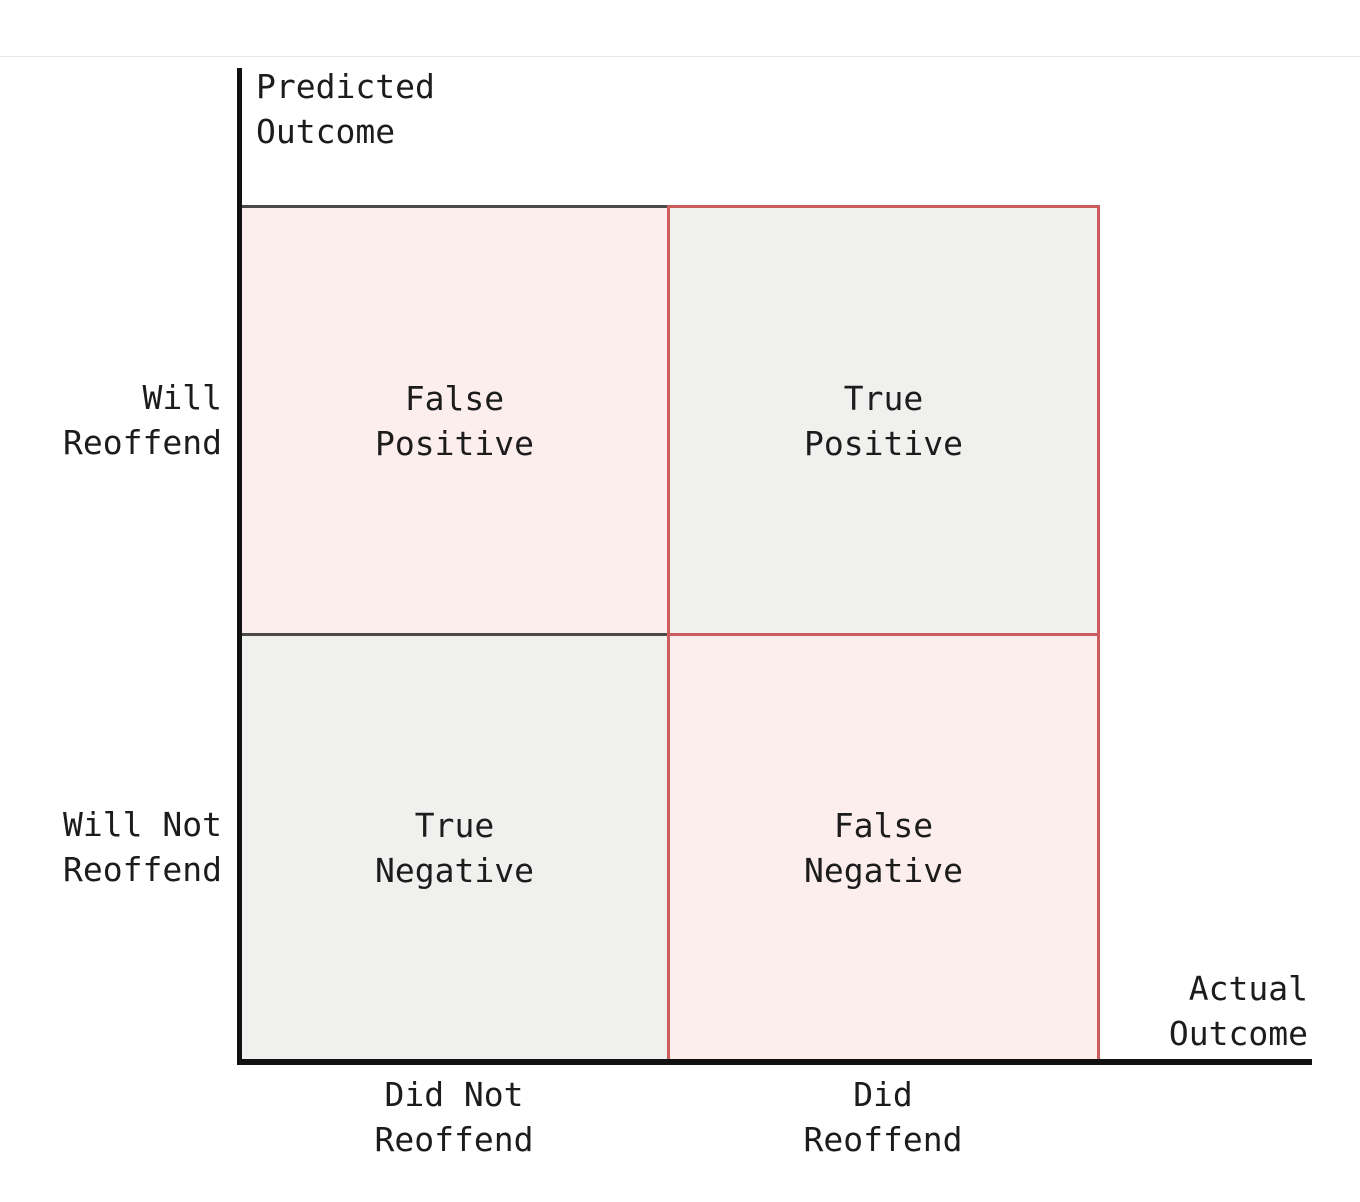 The width and height of the screenshot is (1360, 1202). What do you see at coordinates (883, 1117) in the screenshot?
I see `col-label-did-reoffend: Did Reoffend` at bounding box center [883, 1117].